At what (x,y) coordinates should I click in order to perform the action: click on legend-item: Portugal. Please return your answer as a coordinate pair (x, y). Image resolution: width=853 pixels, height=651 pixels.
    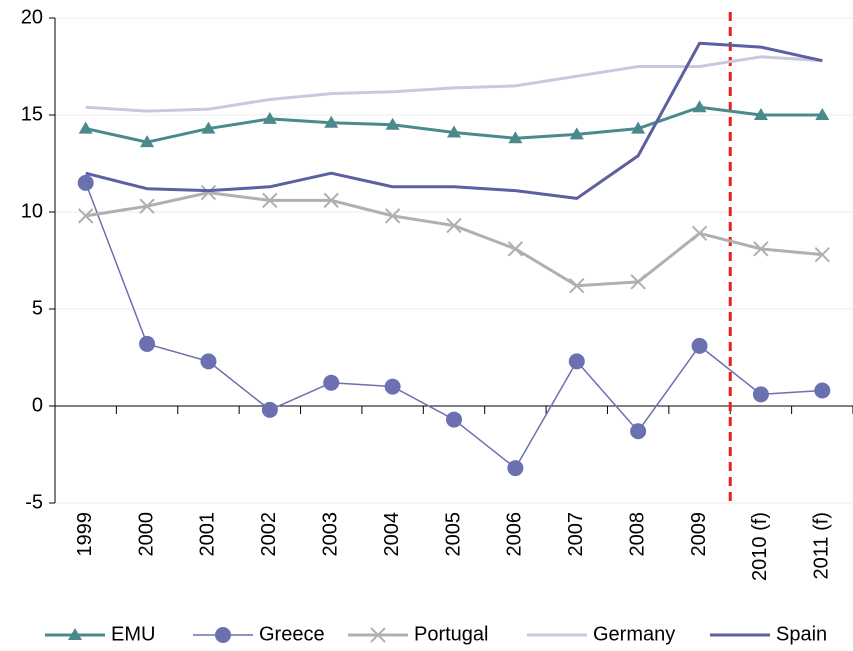
    Looking at the image, I should click on (418, 634).